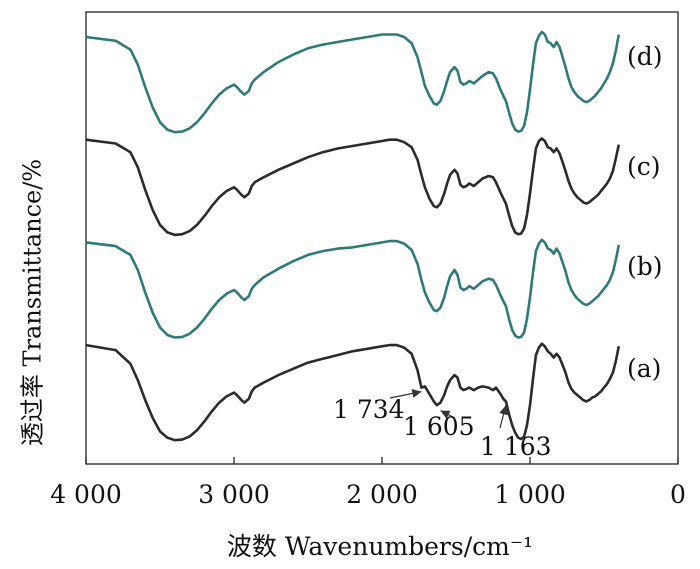 Image resolution: width=700 pixels, height=569 pixels. I want to click on y-axis-label: 透过率 Transmittance/%, so click(32, 302).